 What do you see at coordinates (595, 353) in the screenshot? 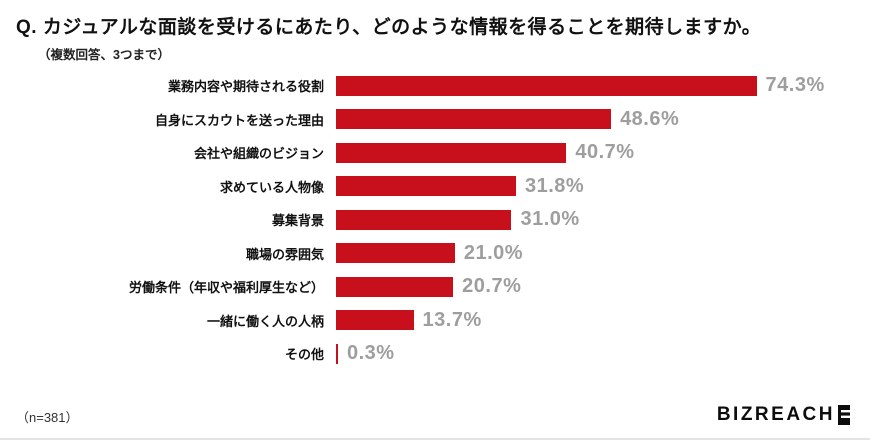
I see `bar-track: 0.3%` at bounding box center [595, 353].